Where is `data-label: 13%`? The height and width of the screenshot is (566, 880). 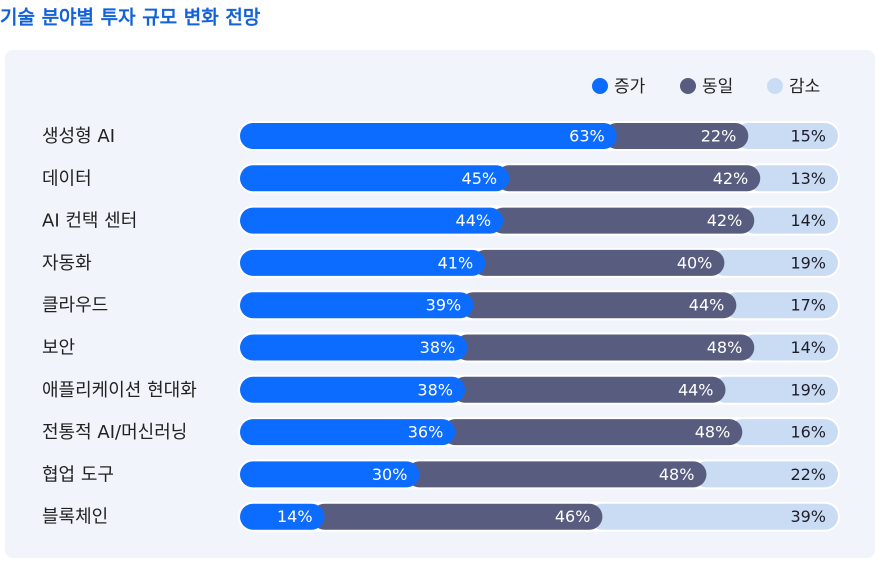
data-label: 13% is located at coordinates (808, 178).